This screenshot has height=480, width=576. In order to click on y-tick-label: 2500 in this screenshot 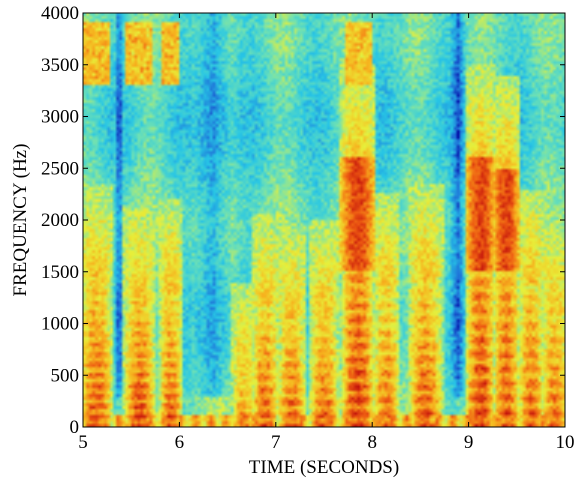, I will do `click(60, 168)`.